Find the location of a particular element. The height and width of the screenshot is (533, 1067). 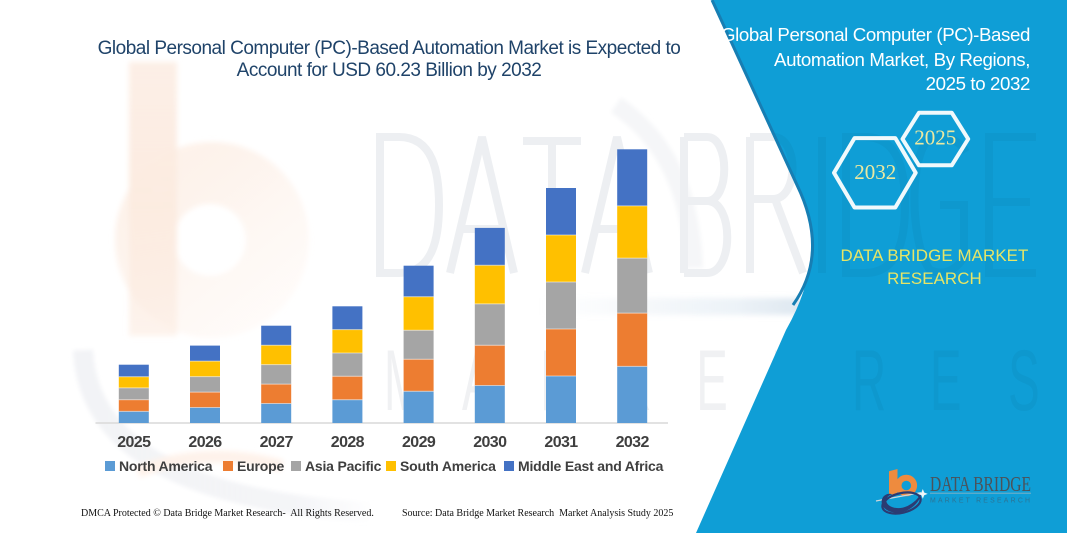

svg-text: R is located at coordinates (869, 380).